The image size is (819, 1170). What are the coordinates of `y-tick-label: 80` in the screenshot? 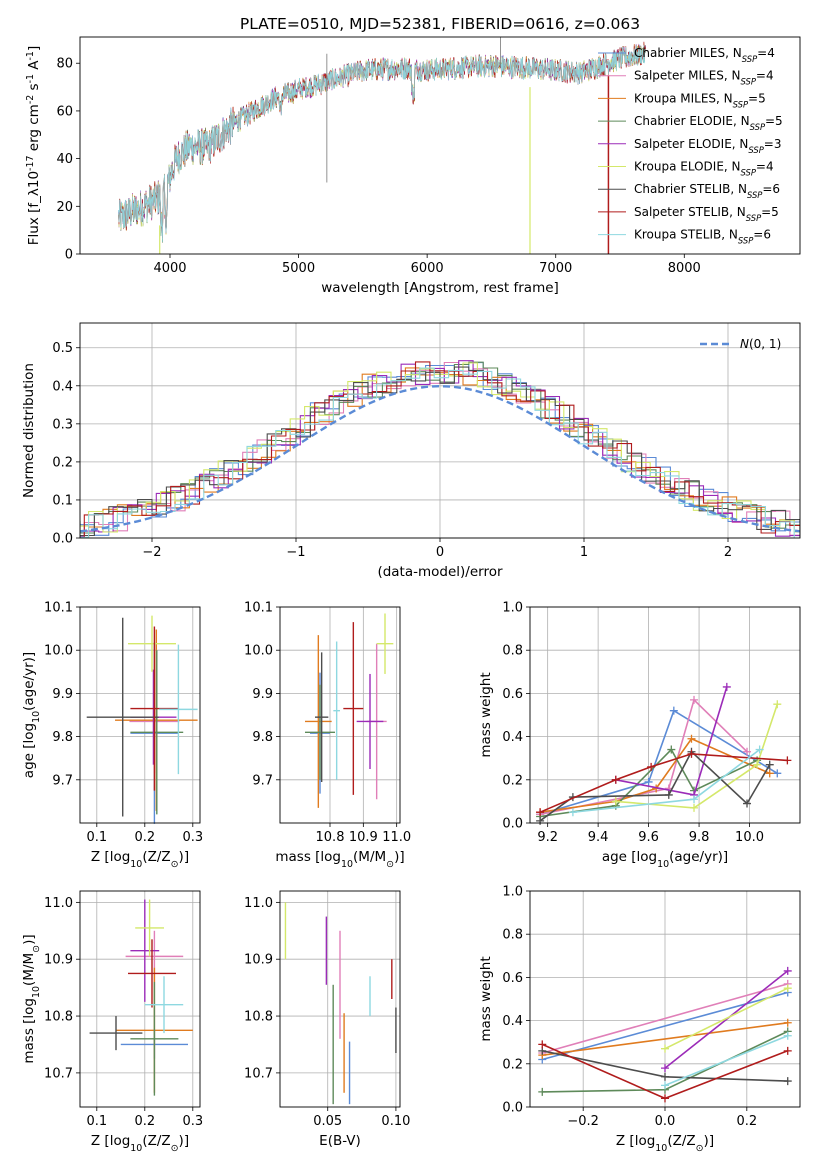 It's located at (64, 64).